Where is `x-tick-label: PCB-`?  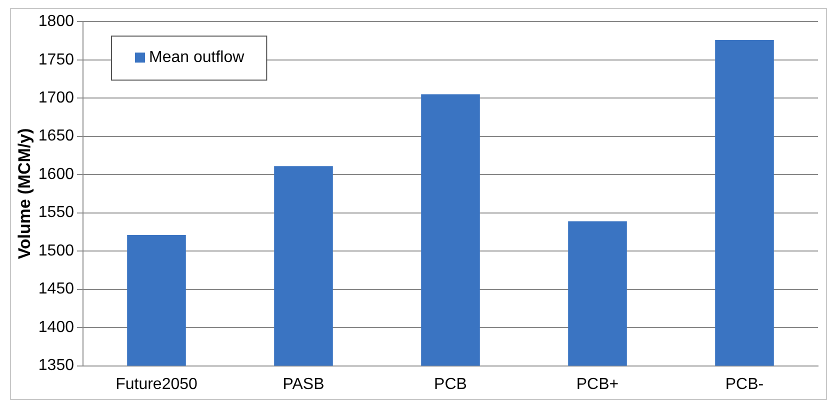 x-tick-label: PCB- is located at coordinates (744, 384).